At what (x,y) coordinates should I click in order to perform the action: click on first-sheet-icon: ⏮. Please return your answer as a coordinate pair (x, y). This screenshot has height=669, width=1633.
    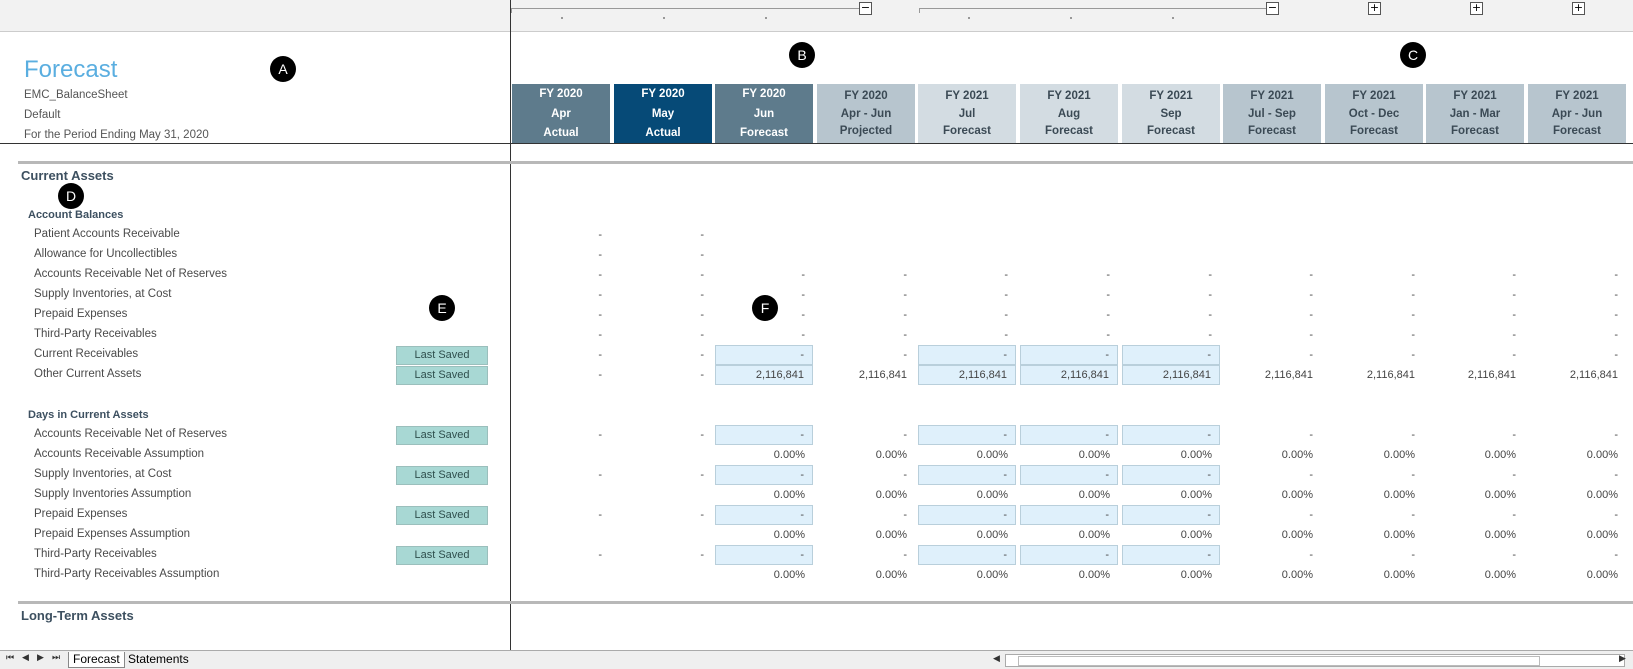
    Looking at the image, I should click on (10, 658).